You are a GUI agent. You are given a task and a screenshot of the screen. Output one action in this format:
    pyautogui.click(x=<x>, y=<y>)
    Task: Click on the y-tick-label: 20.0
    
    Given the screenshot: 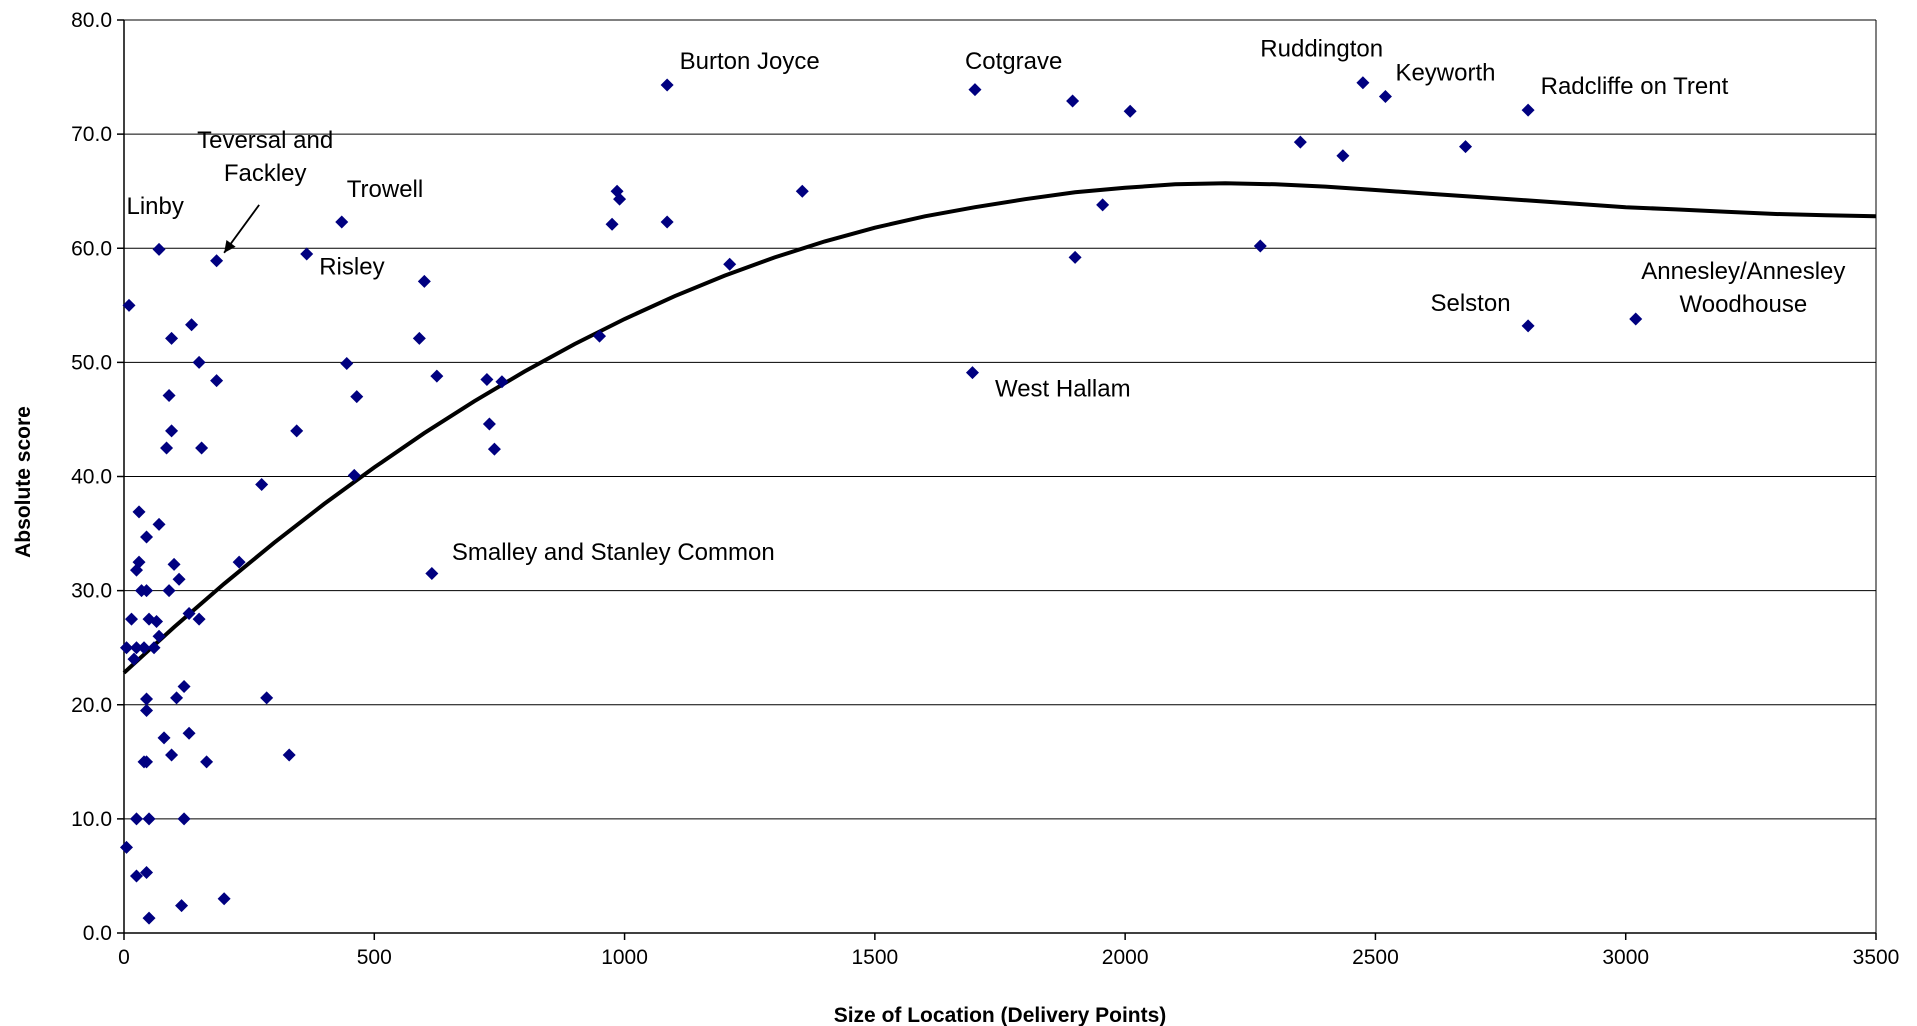 What is the action you would take?
    pyautogui.click(x=91, y=705)
    